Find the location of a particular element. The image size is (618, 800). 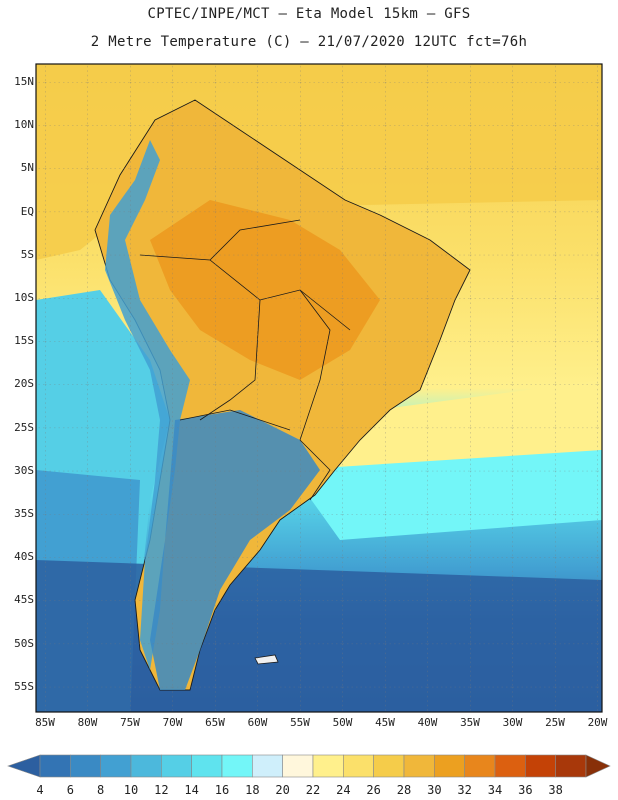

title-line-1: CPTEC/INPE/MCT – Eta Model 15km – GFS is located at coordinates (309, 14).